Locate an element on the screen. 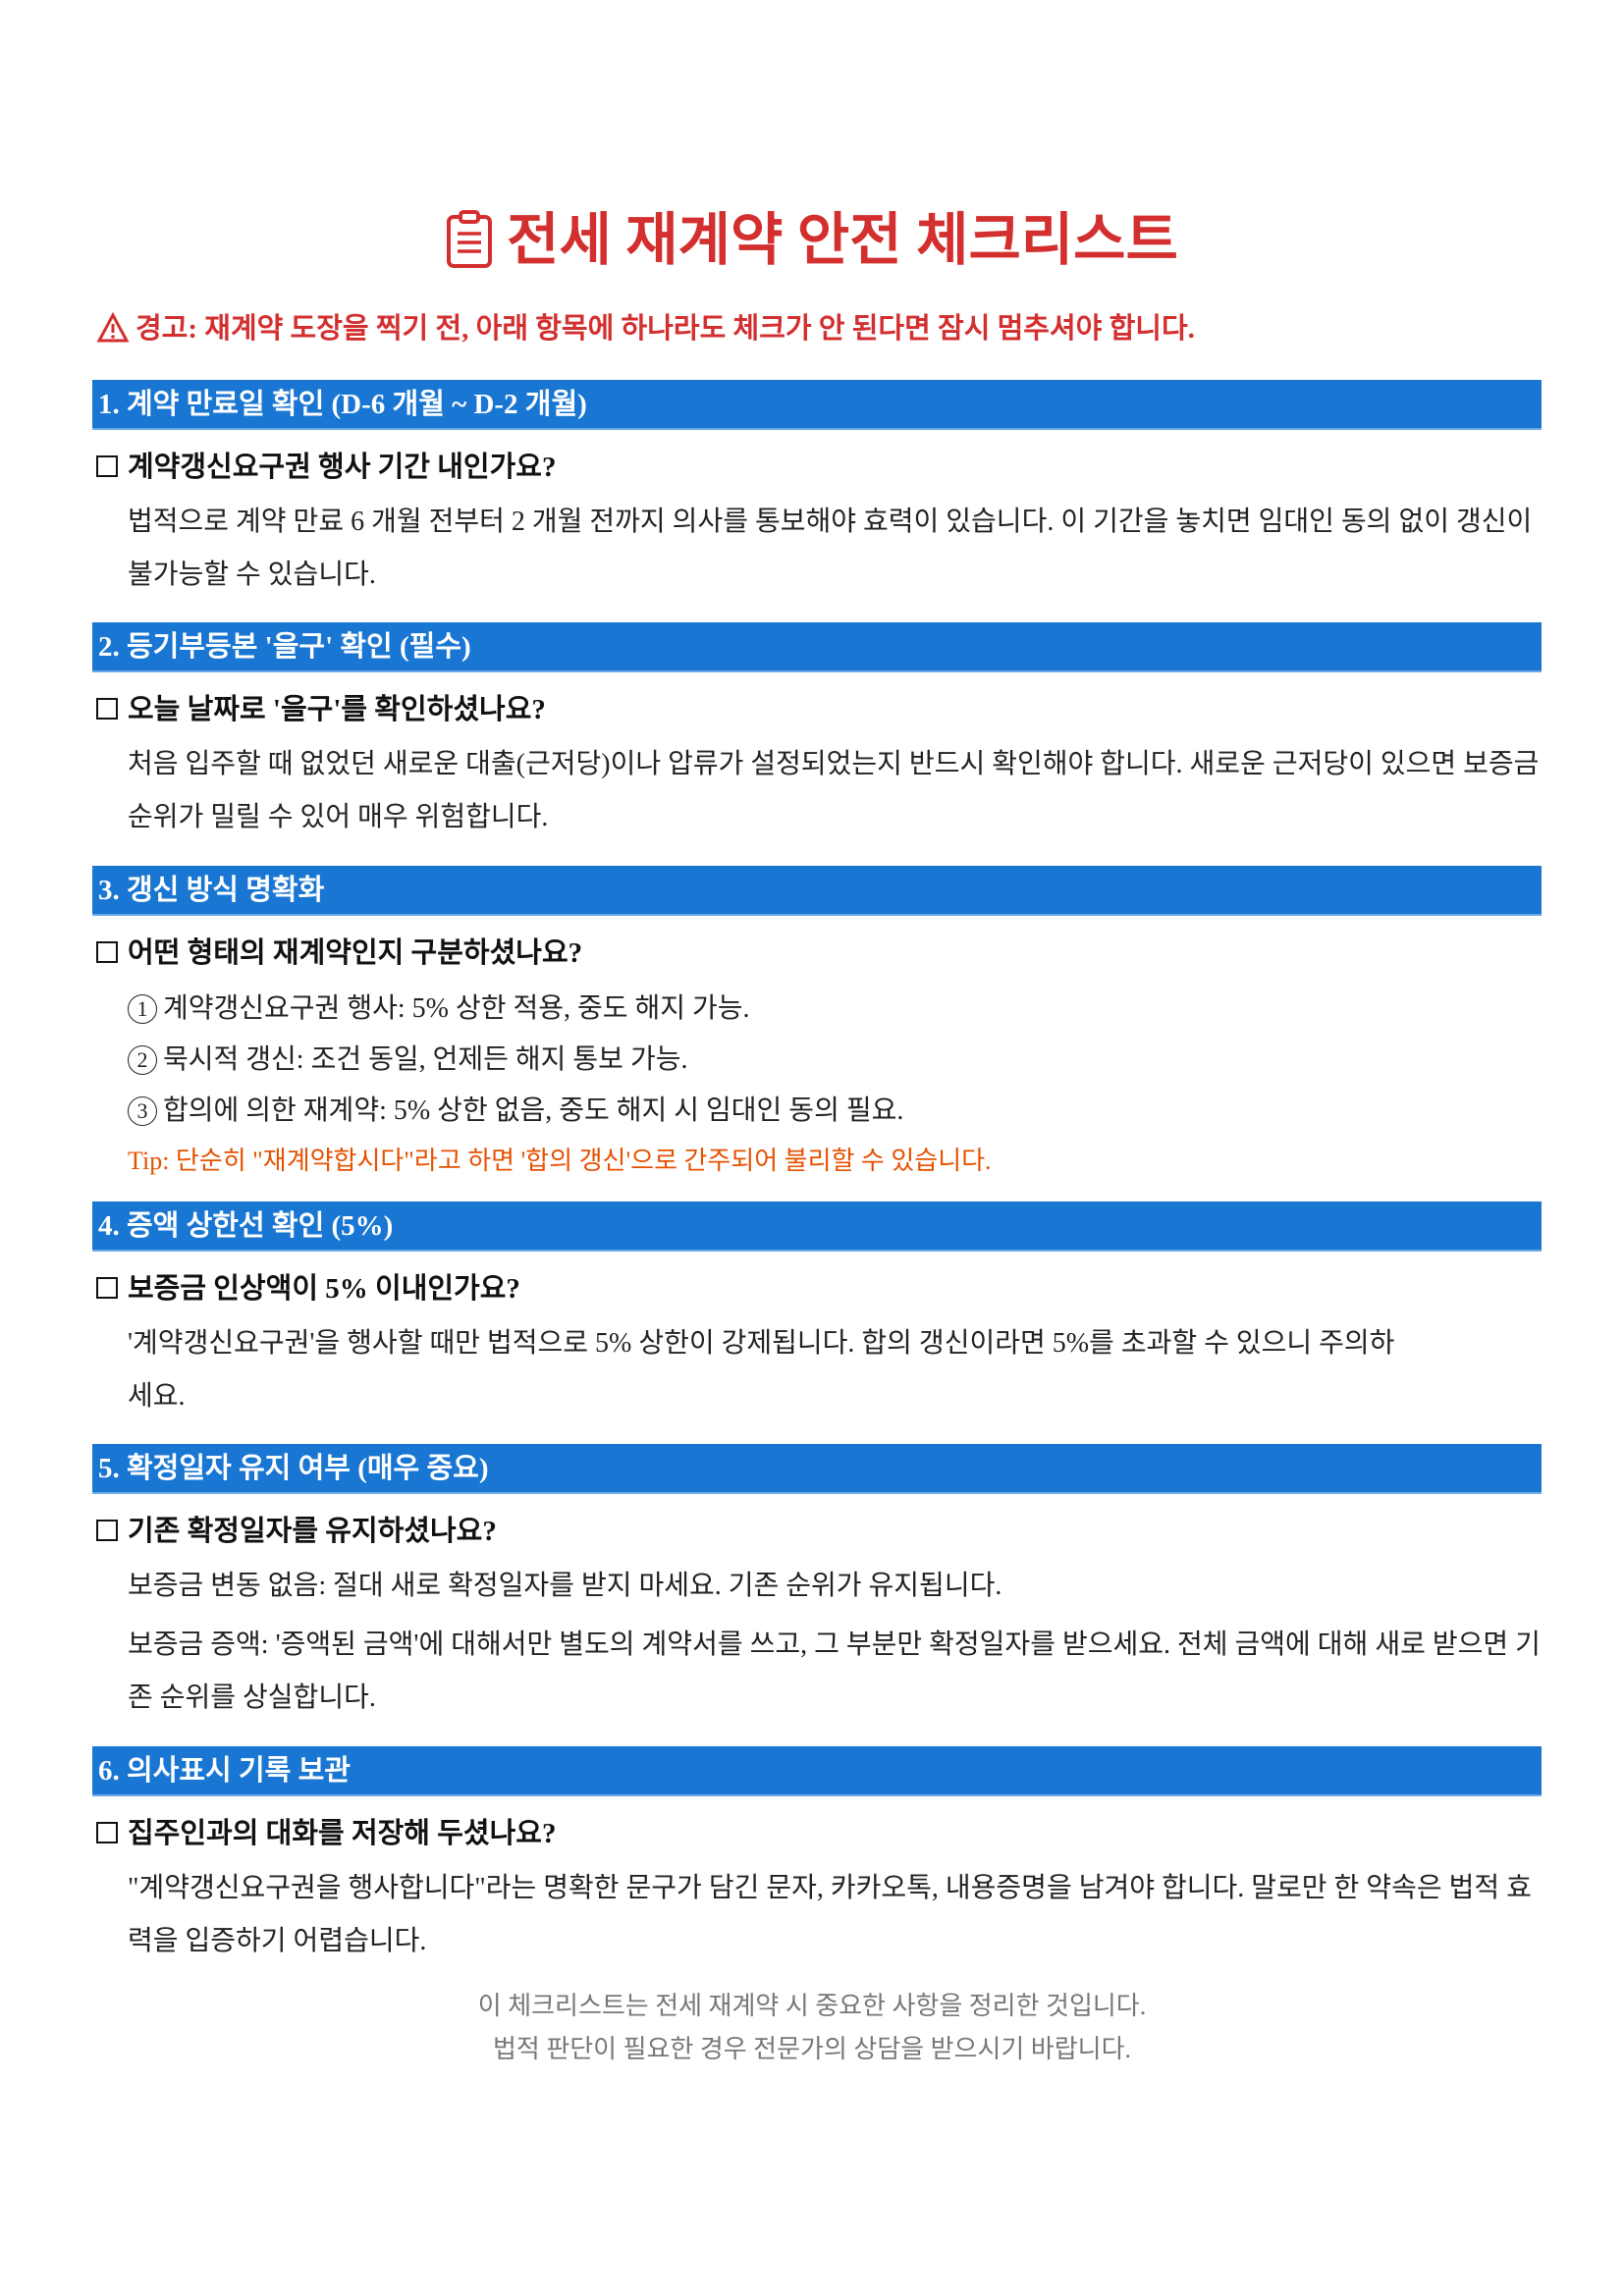 This screenshot has height=2296, width=1624. question-text: 집주인과의 대화를 저장해 두셨나요? is located at coordinates (342, 1834).